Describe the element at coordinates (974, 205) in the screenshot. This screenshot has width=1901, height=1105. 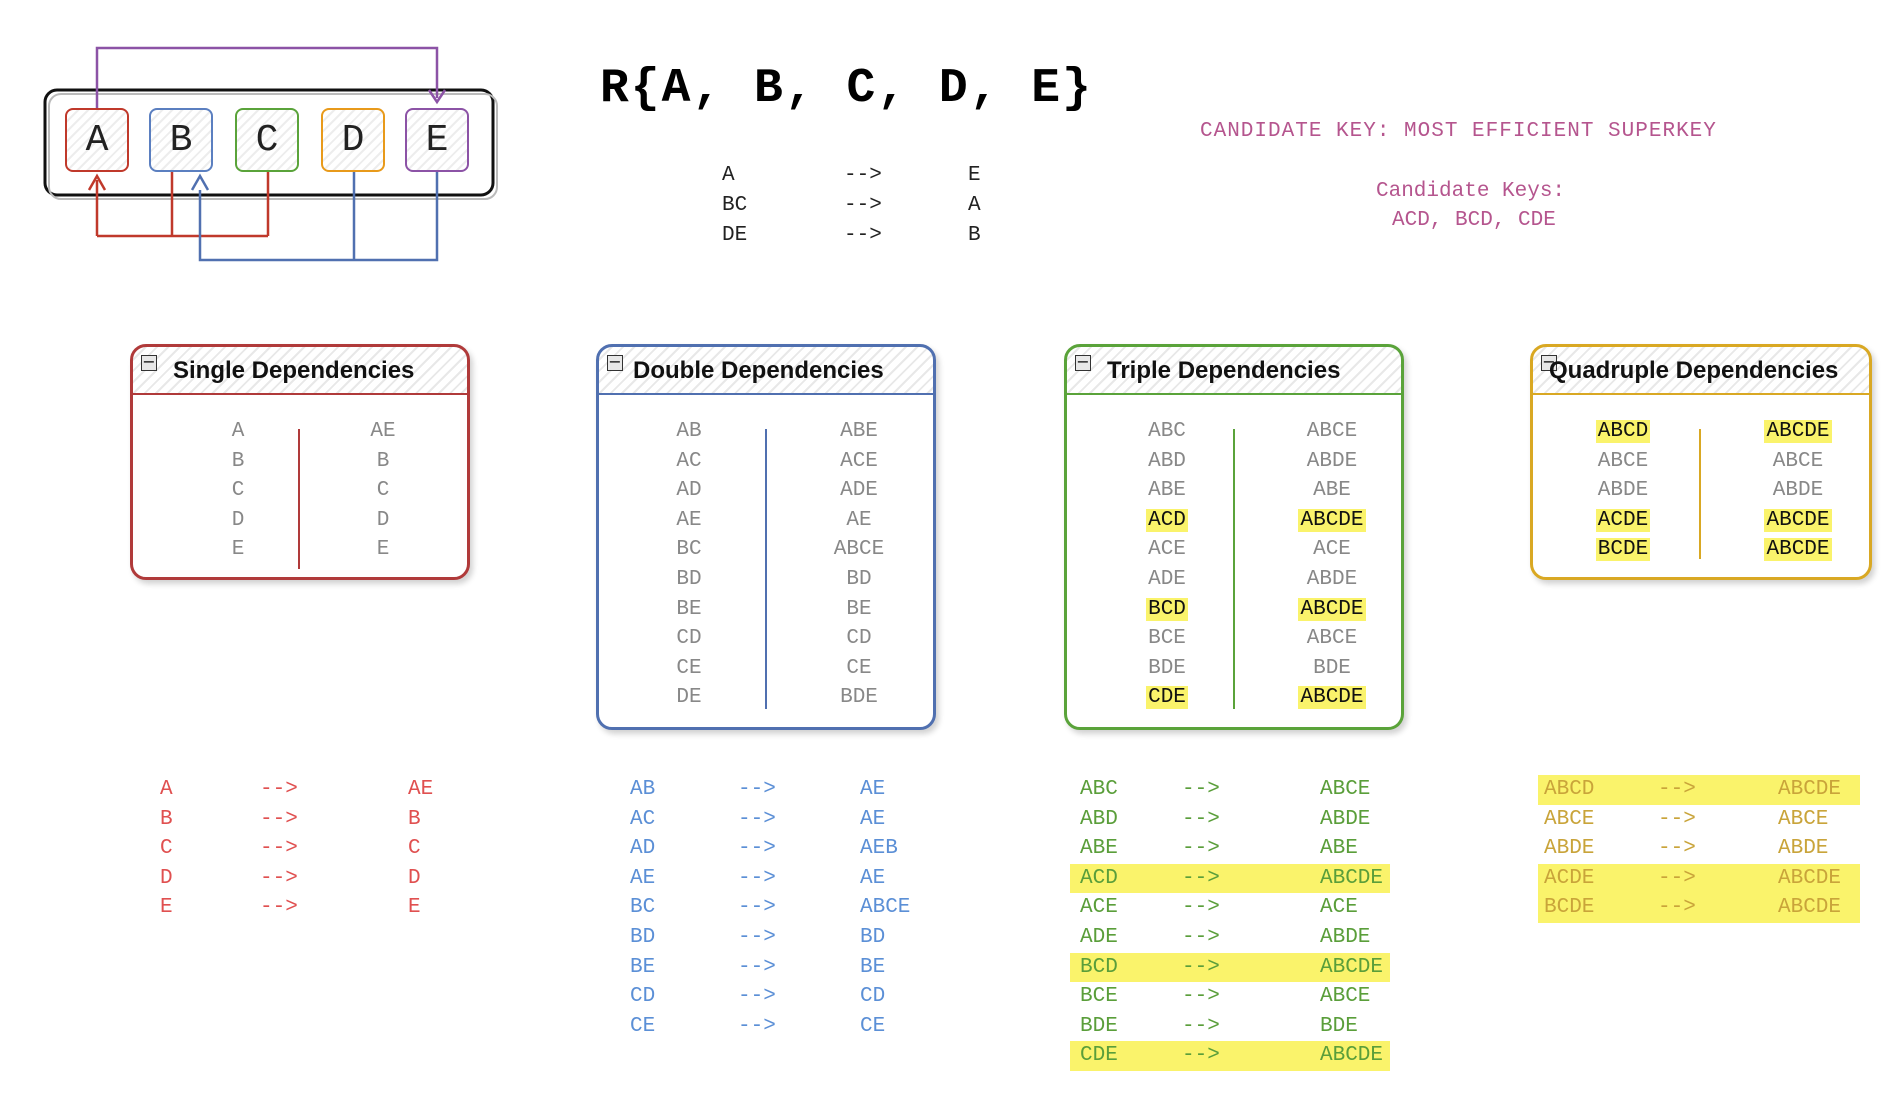
I see `fd-rhs: A` at that location.